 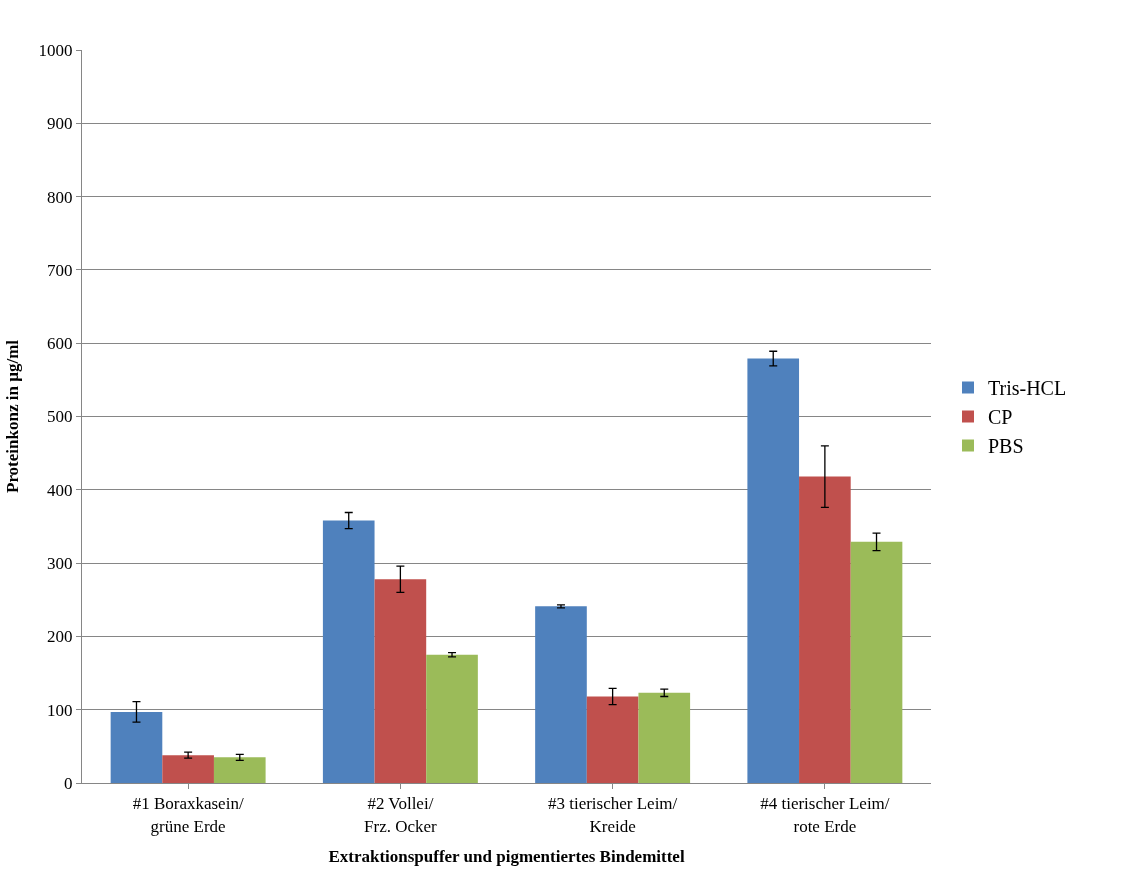 I want to click on y-tick-label: 100, so click(x=60, y=710).